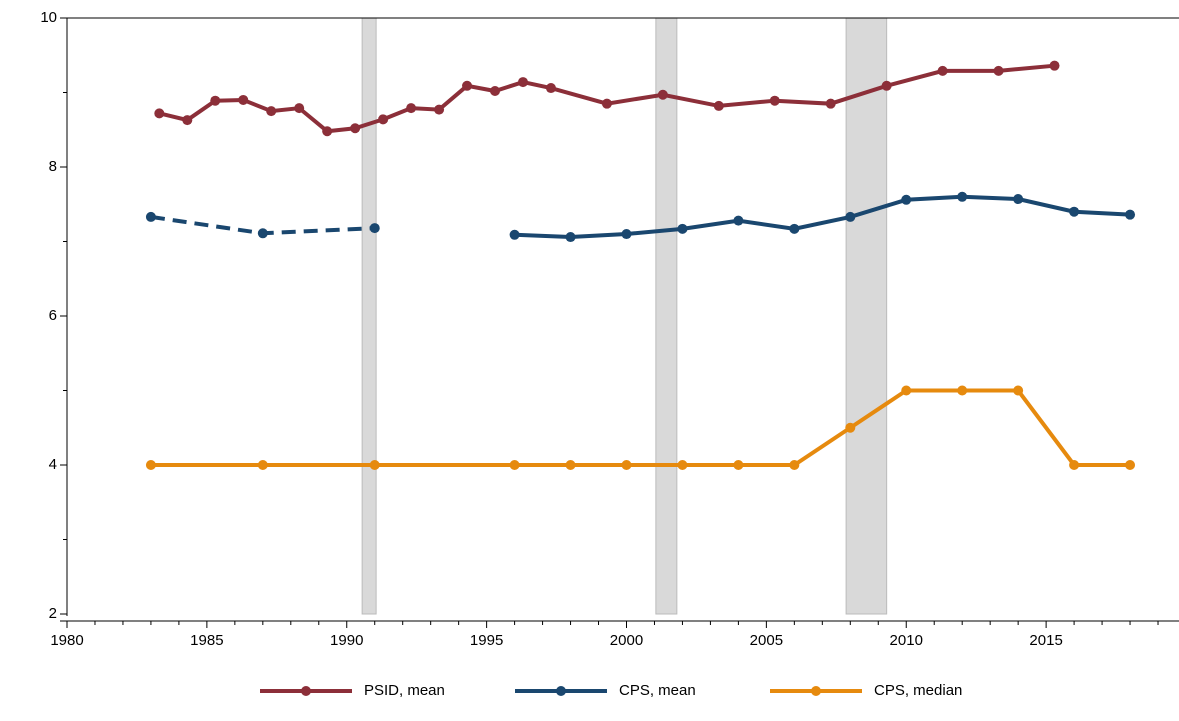 This screenshot has width=1179, height=721. What do you see at coordinates (66, 640) in the screenshot?
I see `x-tick-label: 1980` at bounding box center [66, 640].